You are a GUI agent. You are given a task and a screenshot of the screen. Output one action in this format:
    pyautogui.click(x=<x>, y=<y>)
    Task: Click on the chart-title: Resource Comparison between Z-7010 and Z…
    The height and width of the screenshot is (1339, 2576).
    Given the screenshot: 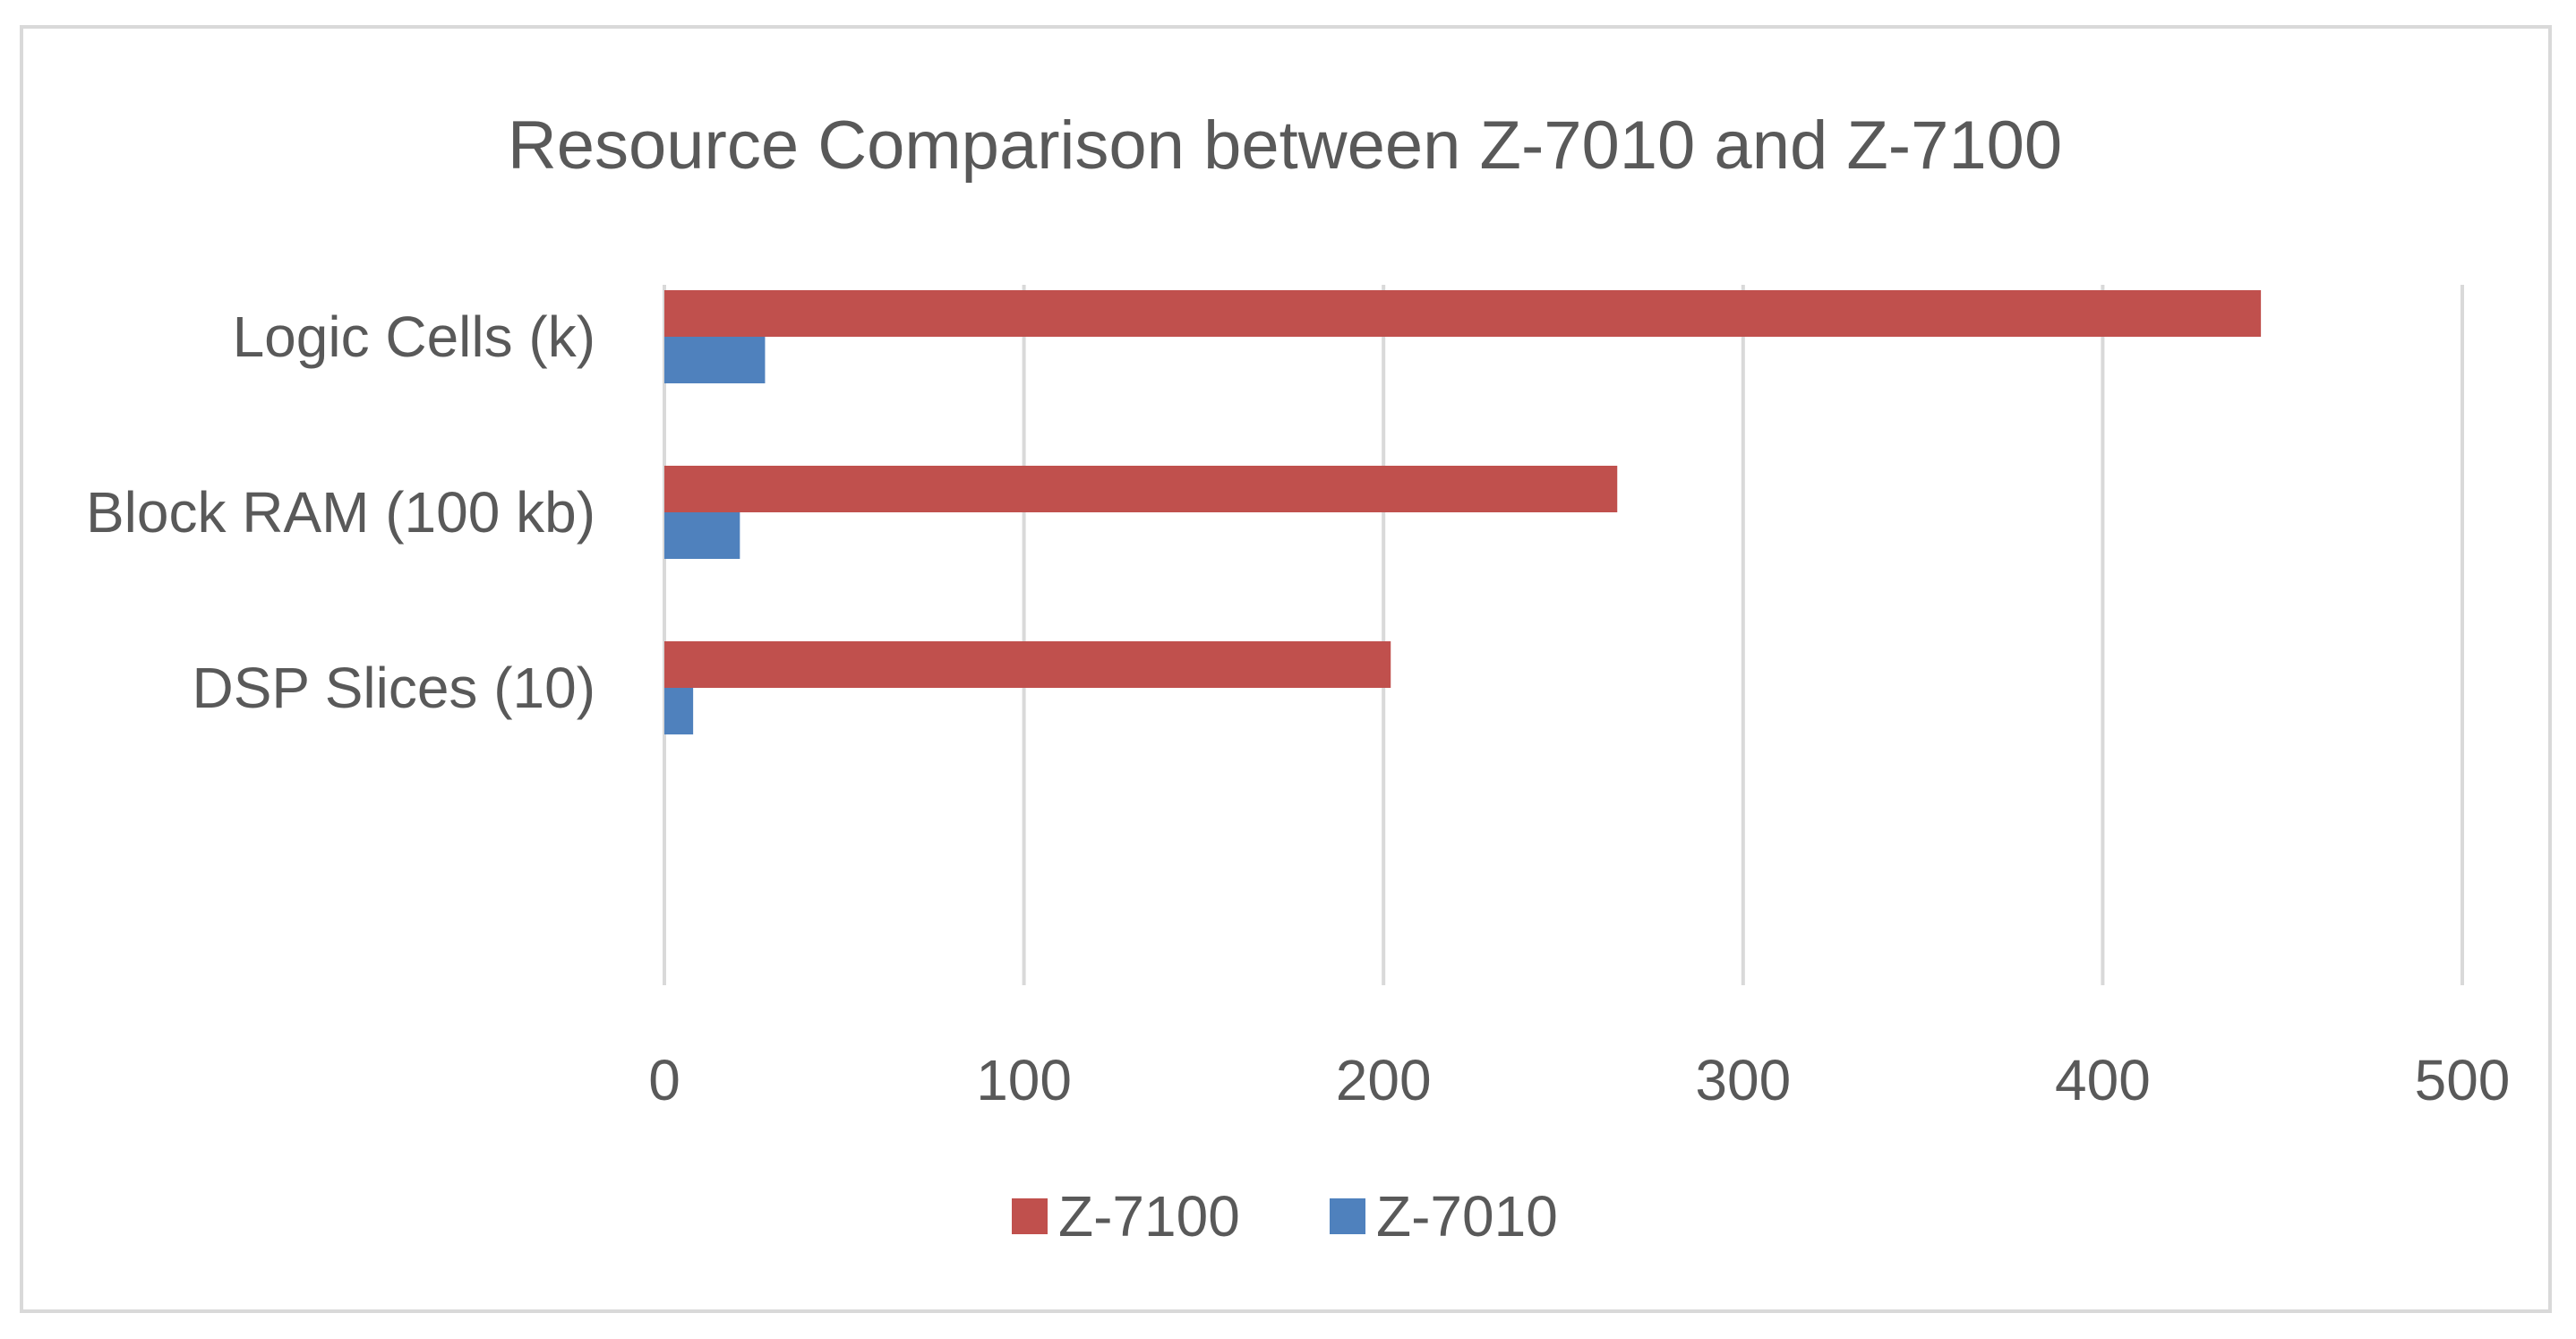 What is the action you would take?
    pyautogui.click(x=1285, y=145)
    